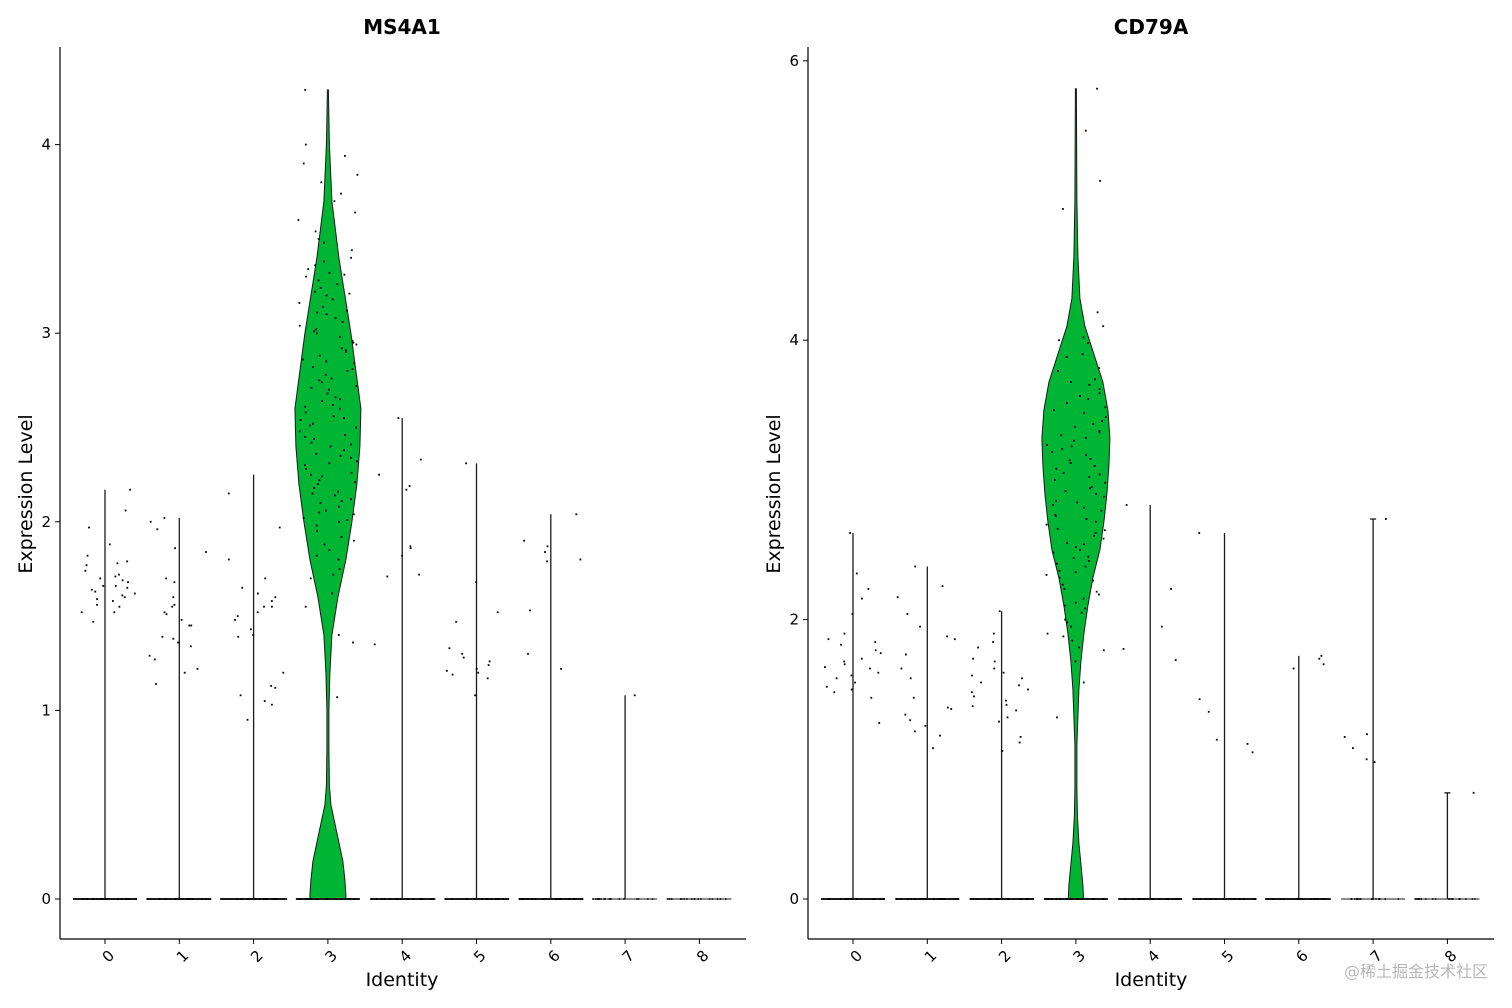 This screenshot has height=1008, width=1512. Describe the element at coordinates (108, 956) in the screenshot. I see `x-tick-label: 0` at that location.